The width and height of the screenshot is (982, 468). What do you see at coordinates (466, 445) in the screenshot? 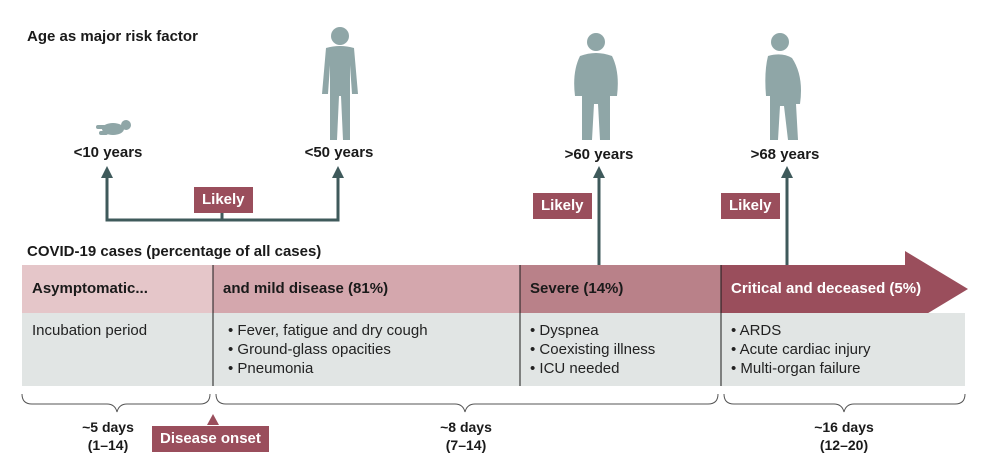
I see `duration-range: (7–14)` at bounding box center [466, 445].